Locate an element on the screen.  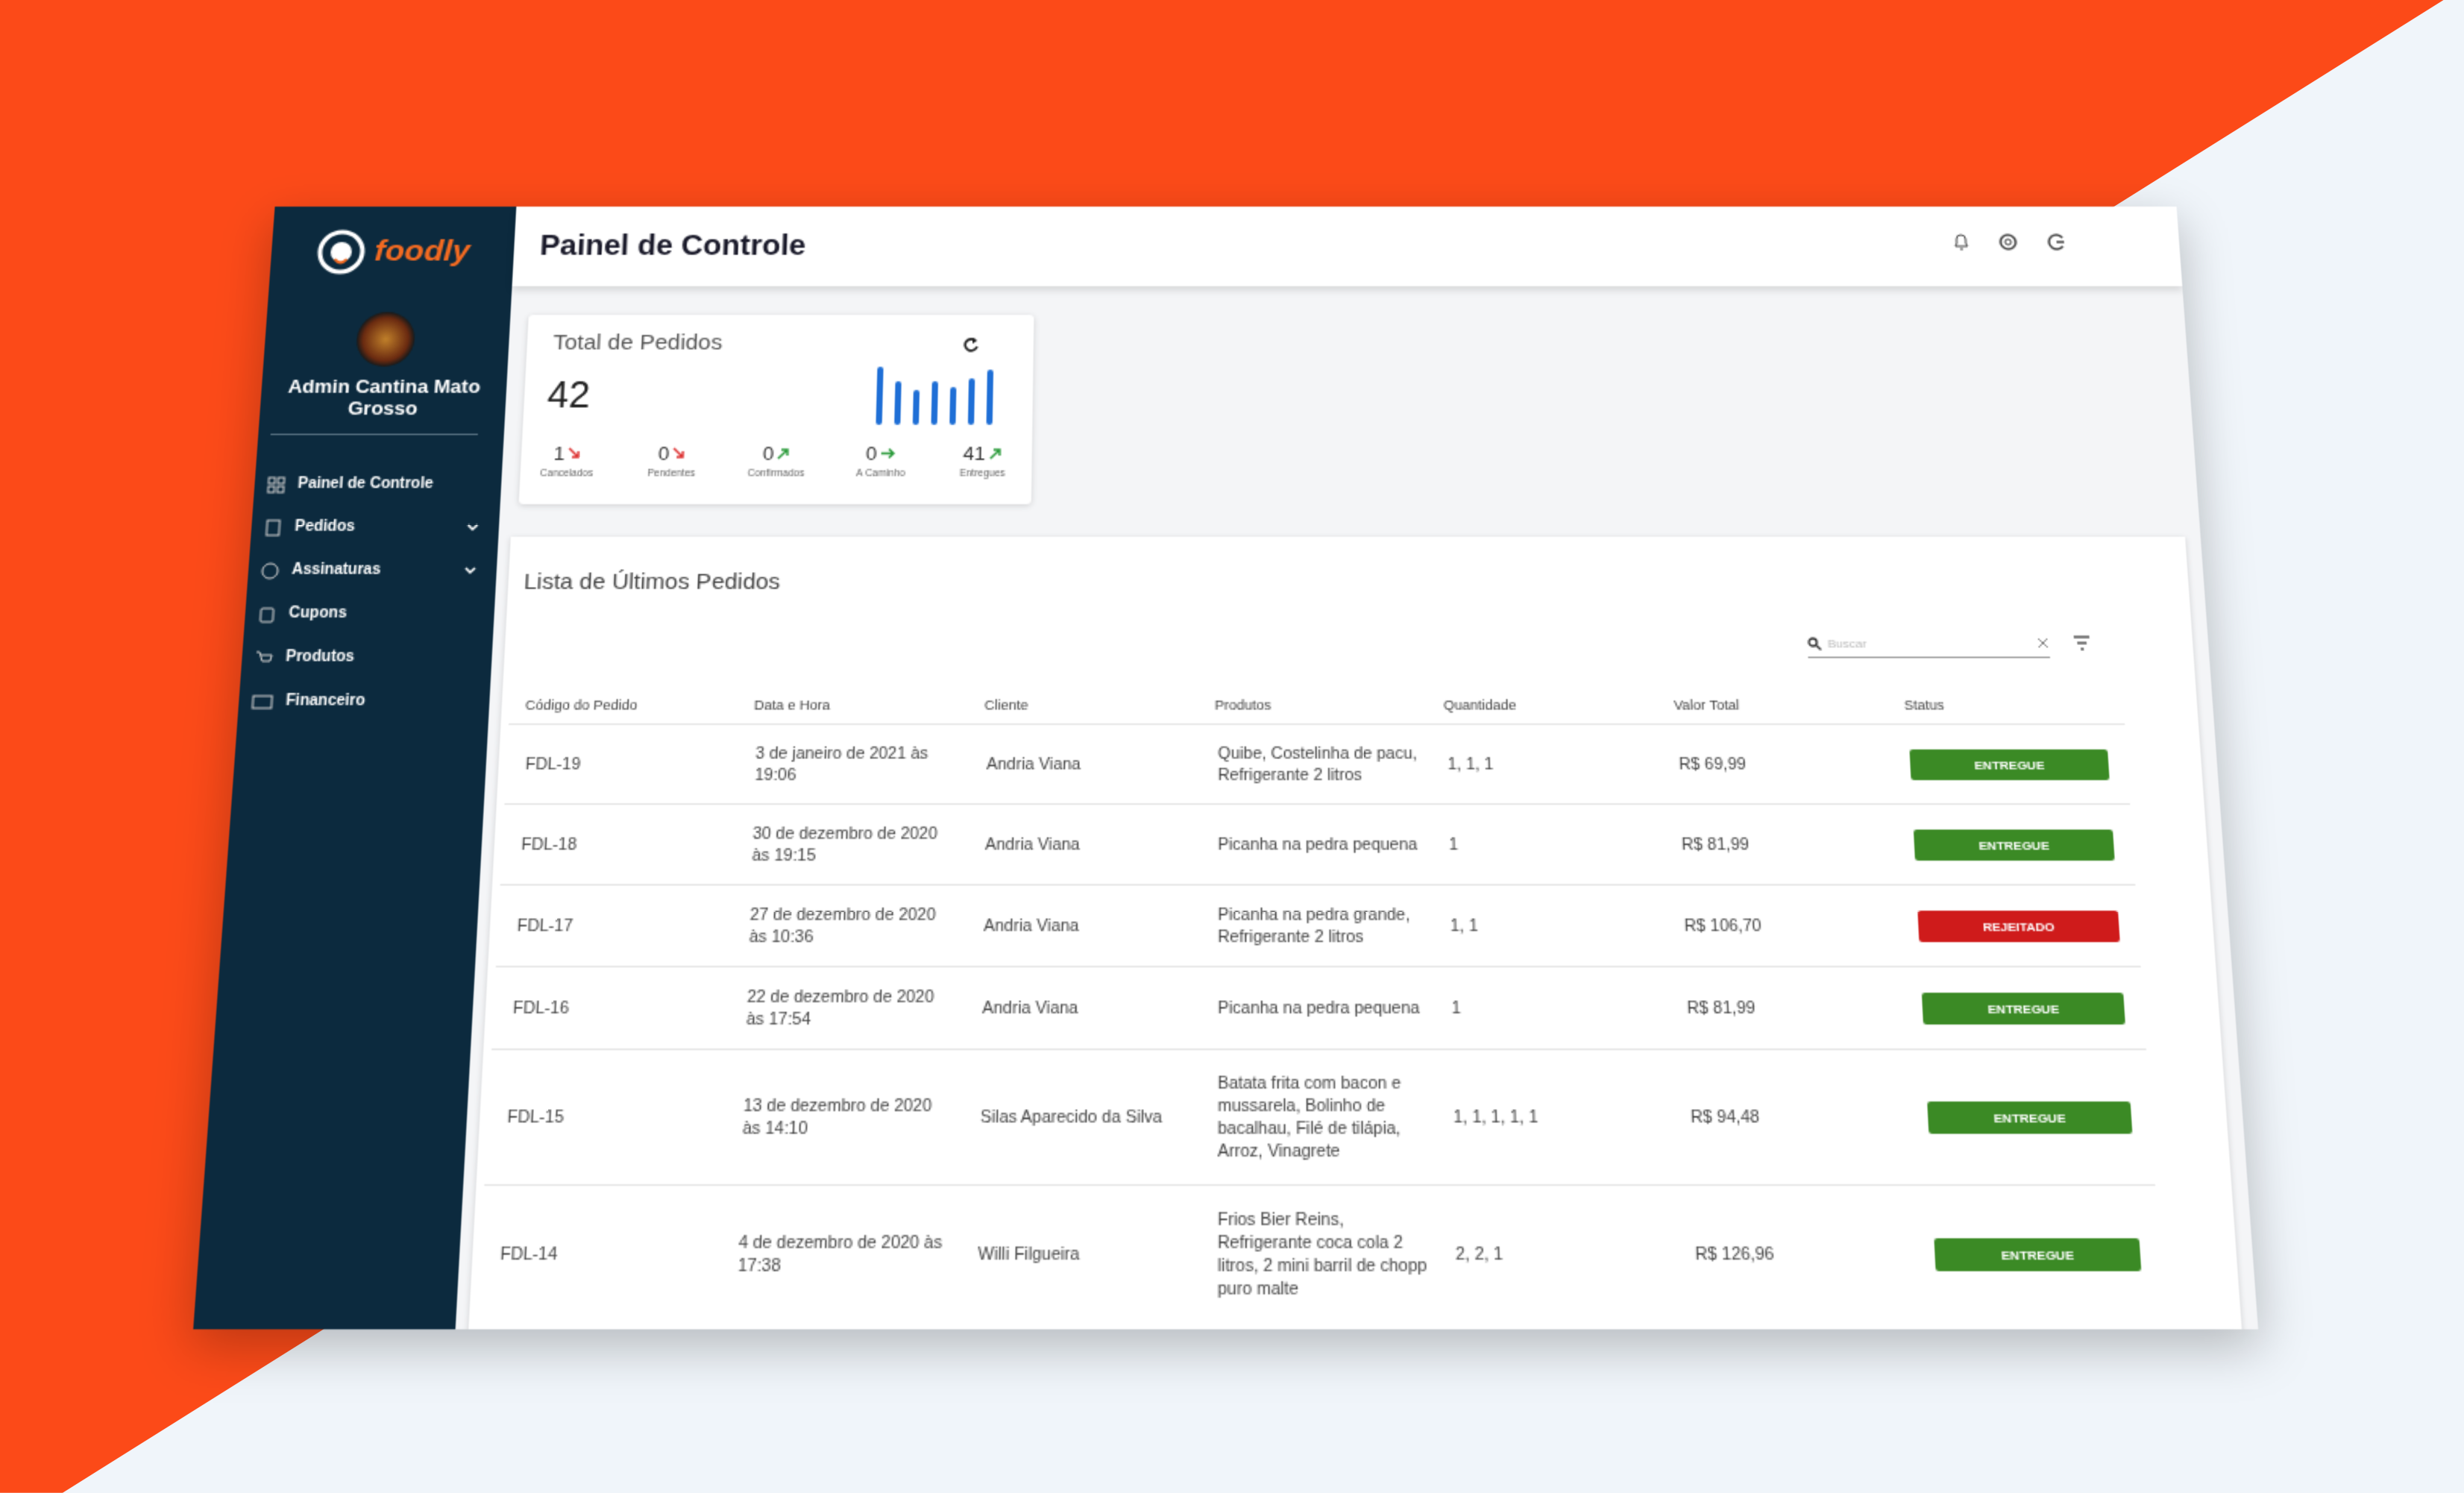
search-field: Buscar is located at coordinates (1928, 644).